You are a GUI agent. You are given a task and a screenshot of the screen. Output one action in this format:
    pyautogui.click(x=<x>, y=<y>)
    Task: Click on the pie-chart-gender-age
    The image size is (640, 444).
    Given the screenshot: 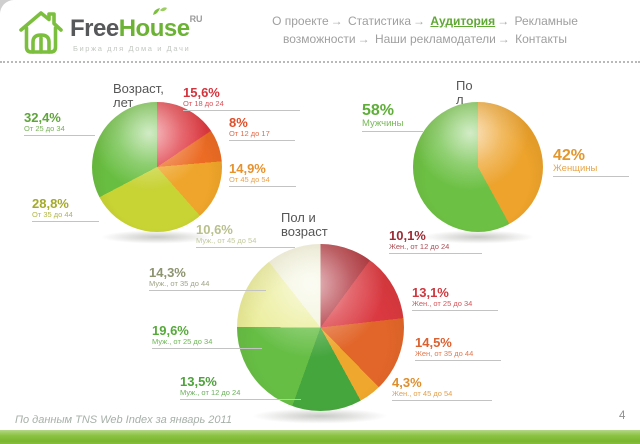 What is the action you would take?
    pyautogui.click(x=320, y=327)
    